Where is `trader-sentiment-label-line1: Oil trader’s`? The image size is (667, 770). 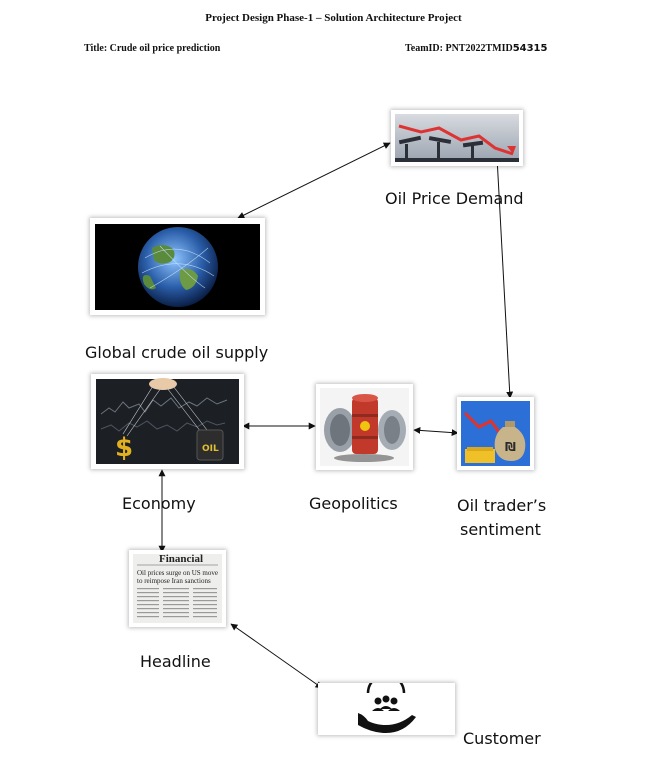
trader-sentiment-label-line1: Oil trader’s is located at coordinates (502, 505).